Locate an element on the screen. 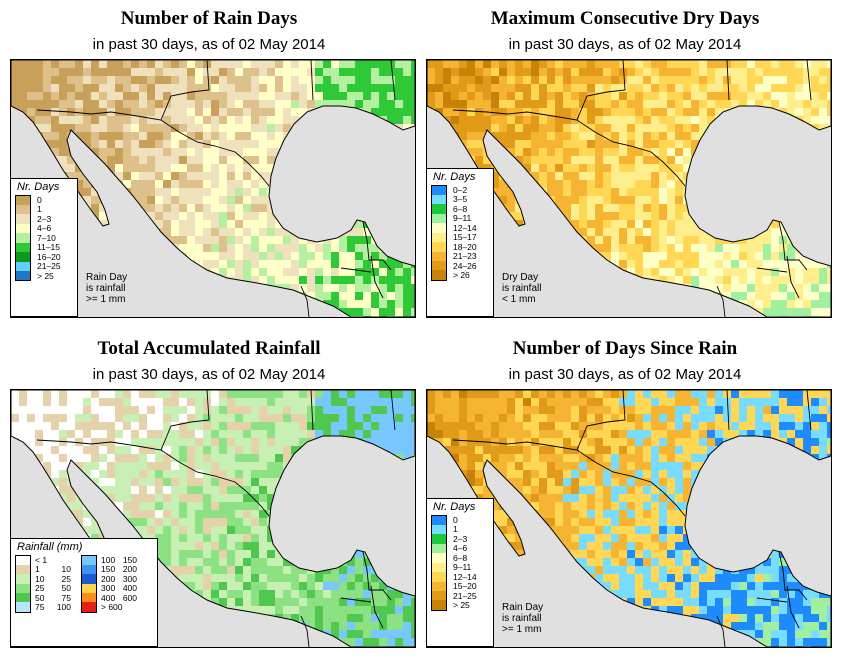 The width and height of the screenshot is (846, 658). legend-range-low: 100 is located at coordinates (108, 559).